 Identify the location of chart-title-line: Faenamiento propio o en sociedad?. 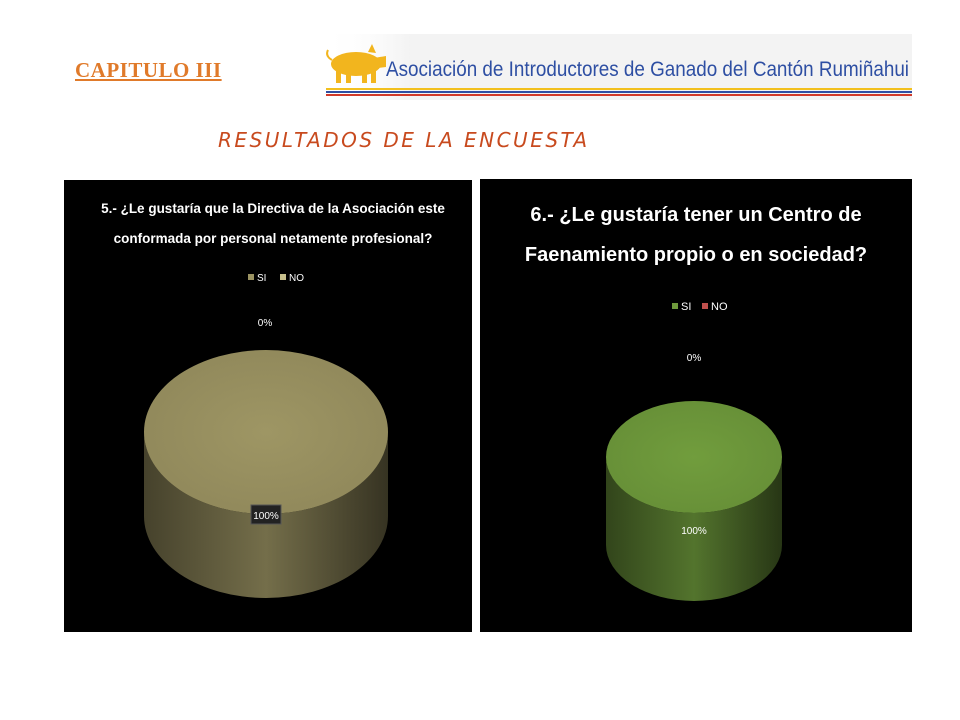
(696, 255).